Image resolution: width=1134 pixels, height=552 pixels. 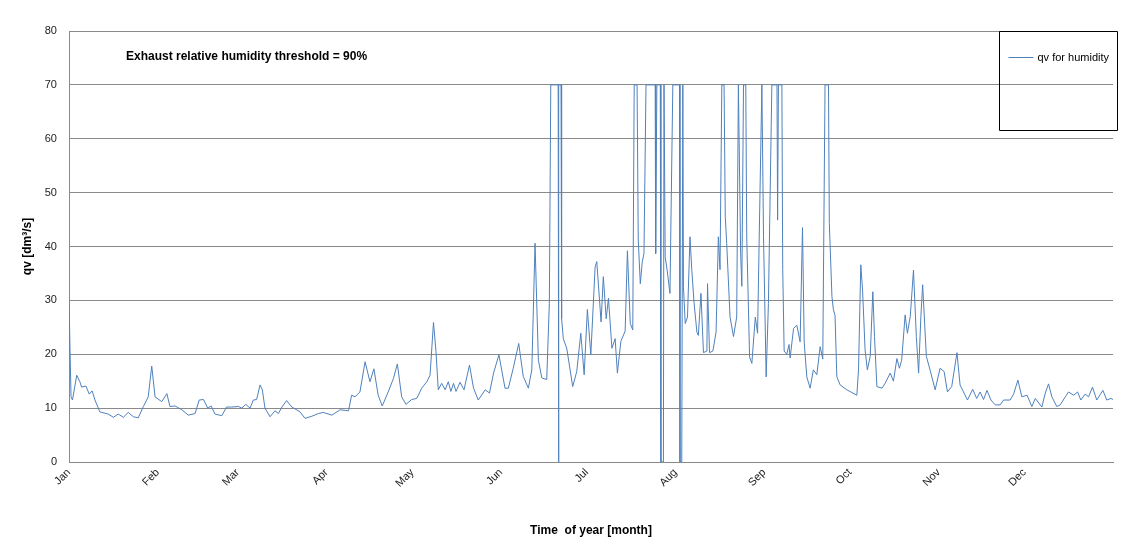 I want to click on x-tick-label: Jul, so click(x=581, y=475).